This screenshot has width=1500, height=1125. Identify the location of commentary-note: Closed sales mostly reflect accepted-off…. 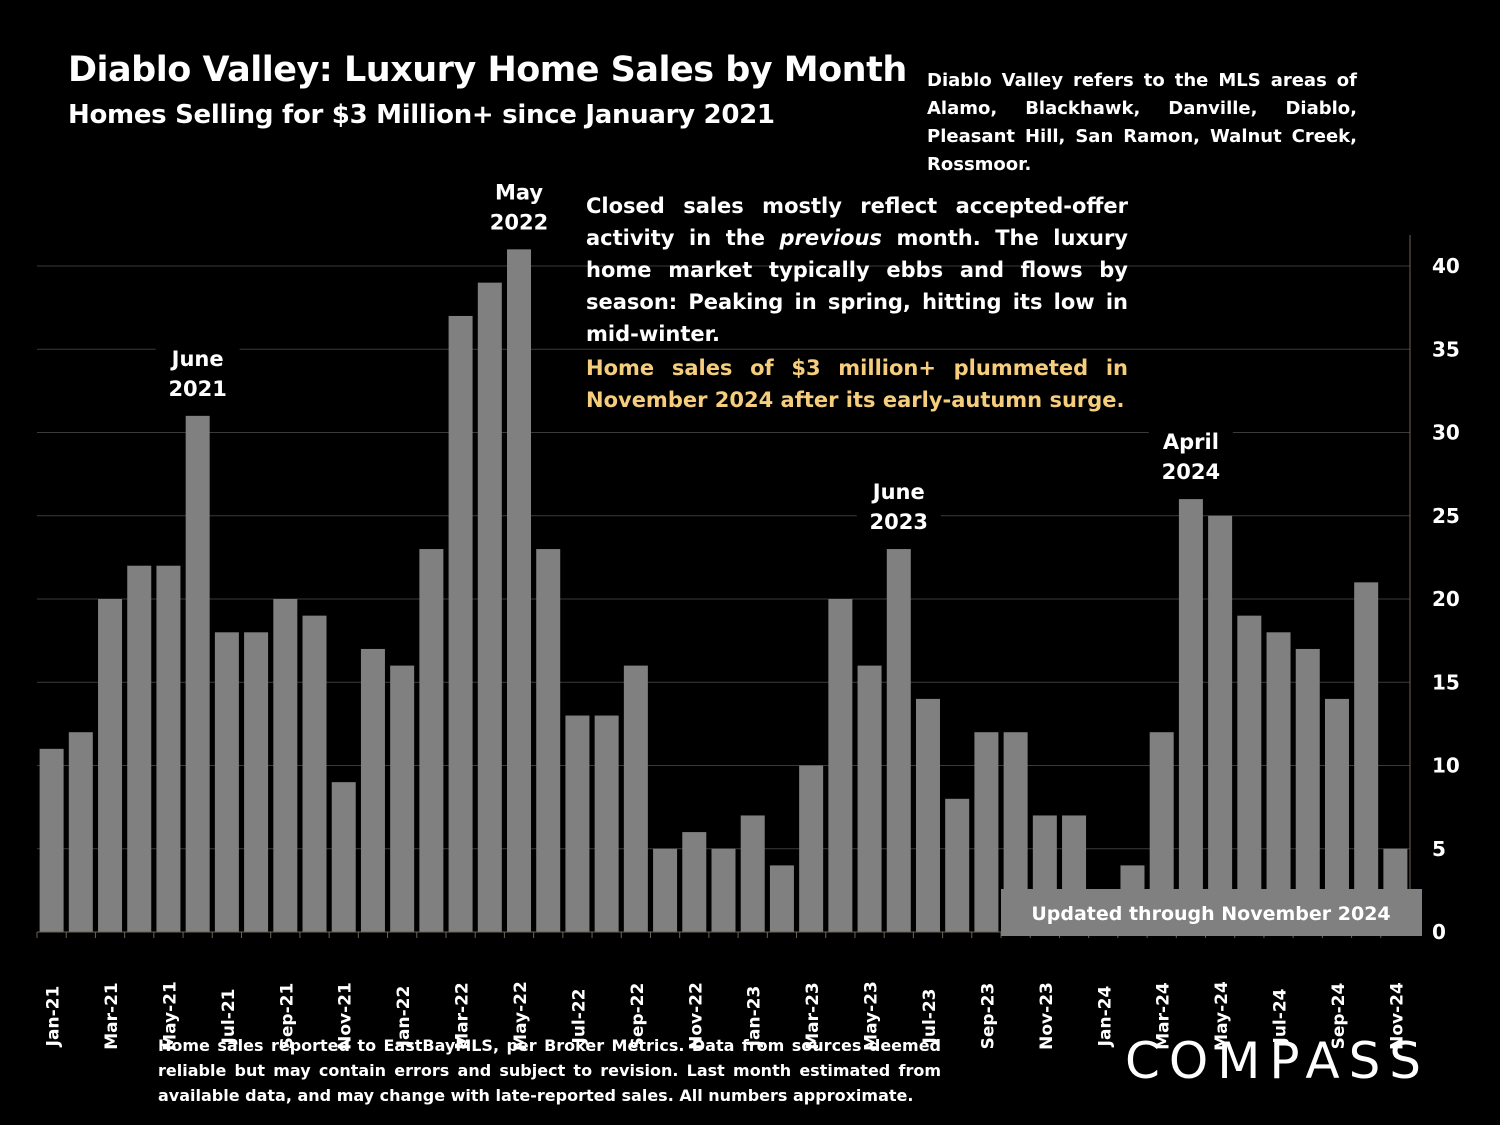
(857, 270).